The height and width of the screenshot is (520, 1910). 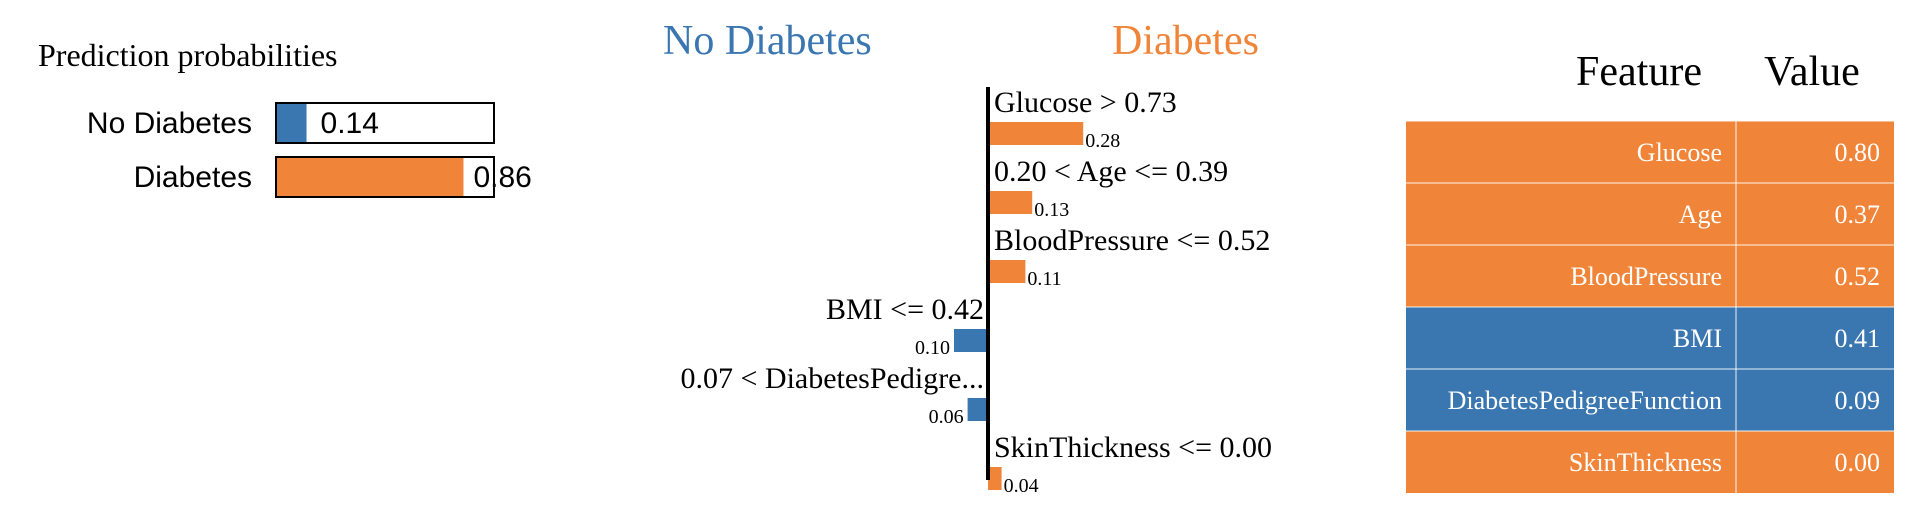 I want to click on prob-category-label: Diabetes, so click(x=193, y=177).